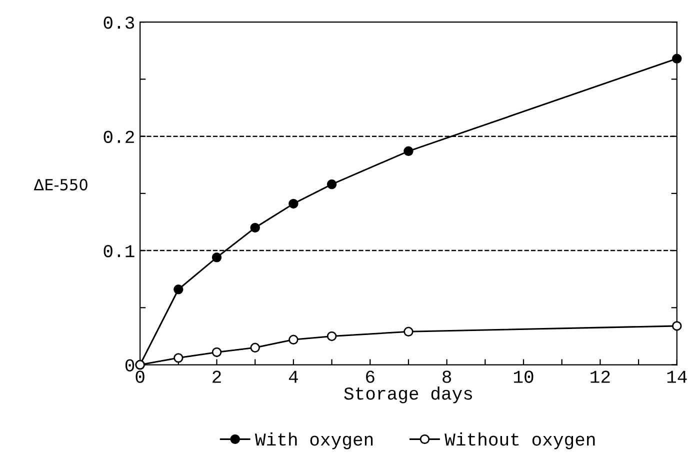 This screenshot has height=460, width=690. What do you see at coordinates (293, 376) in the screenshot?
I see `x-tick-label: 4` at bounding box center [293, 376].